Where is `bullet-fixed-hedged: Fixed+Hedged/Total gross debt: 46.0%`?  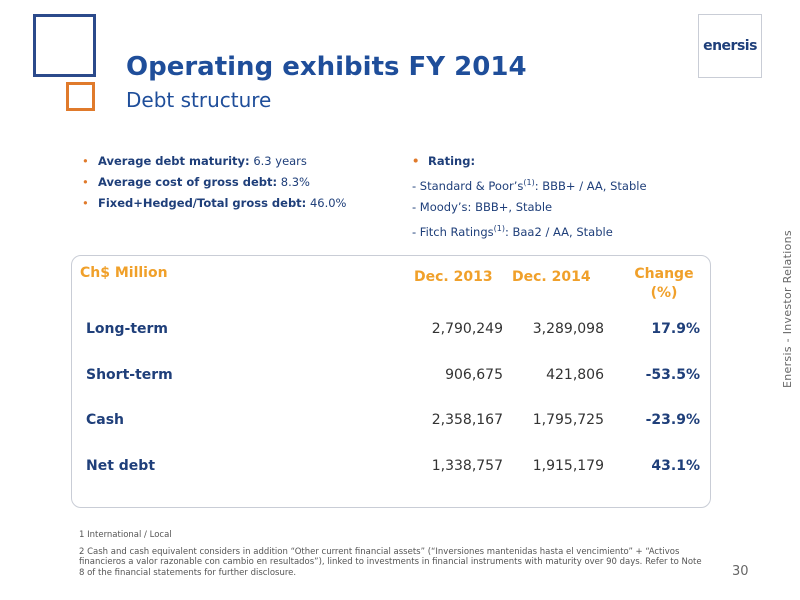
bullet-fixed-hedged: Fixed+Hedged/Total gross debt: 46.0% is located at coordinates (214, 203).